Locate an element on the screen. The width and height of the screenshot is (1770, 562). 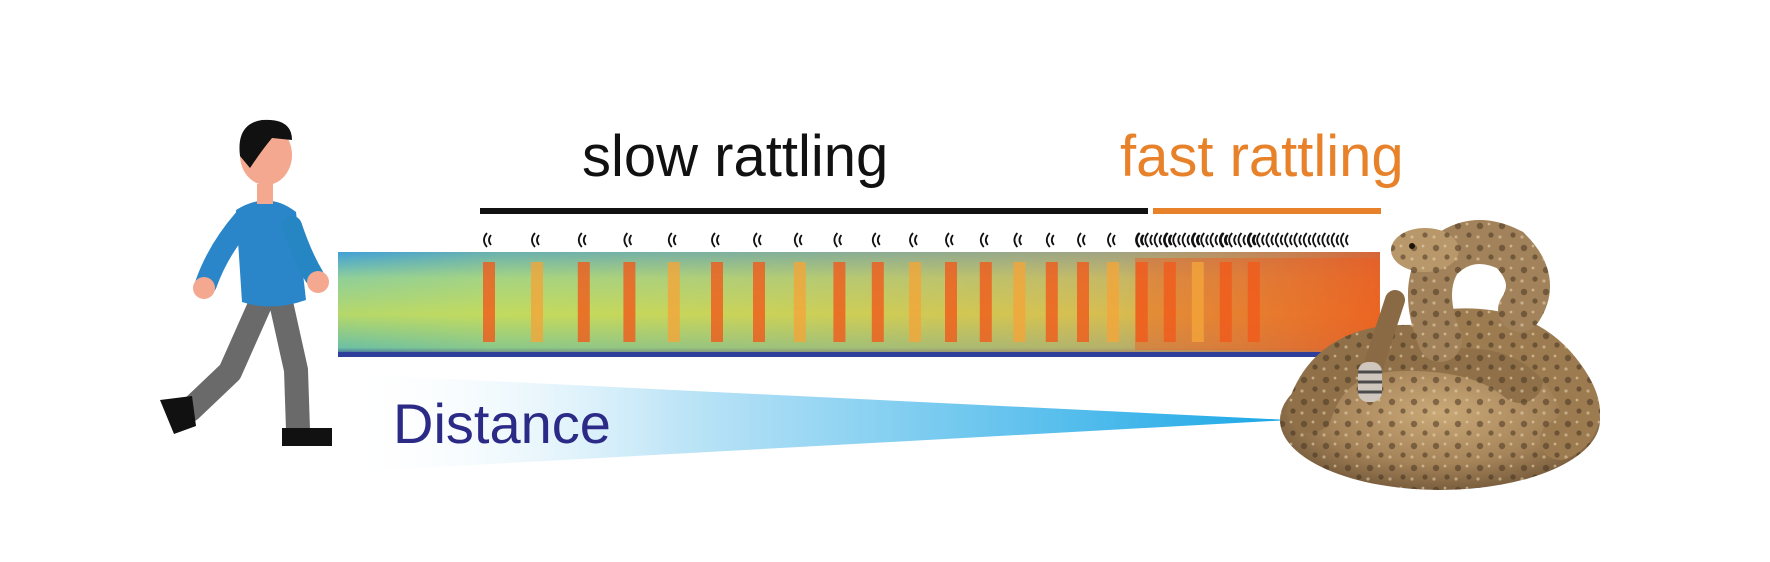
fast-rattling-label: fast rattling is located at coordinates (1262, 156).